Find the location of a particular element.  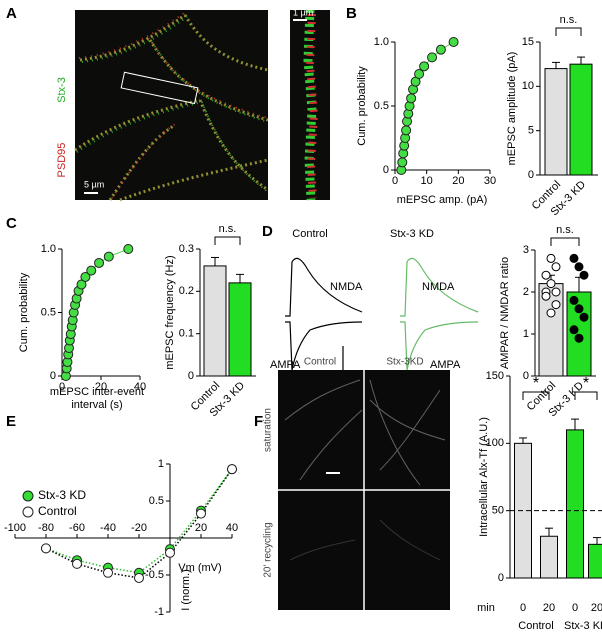

y-tick-label: 0.1 is located at coordinates (186, 334).